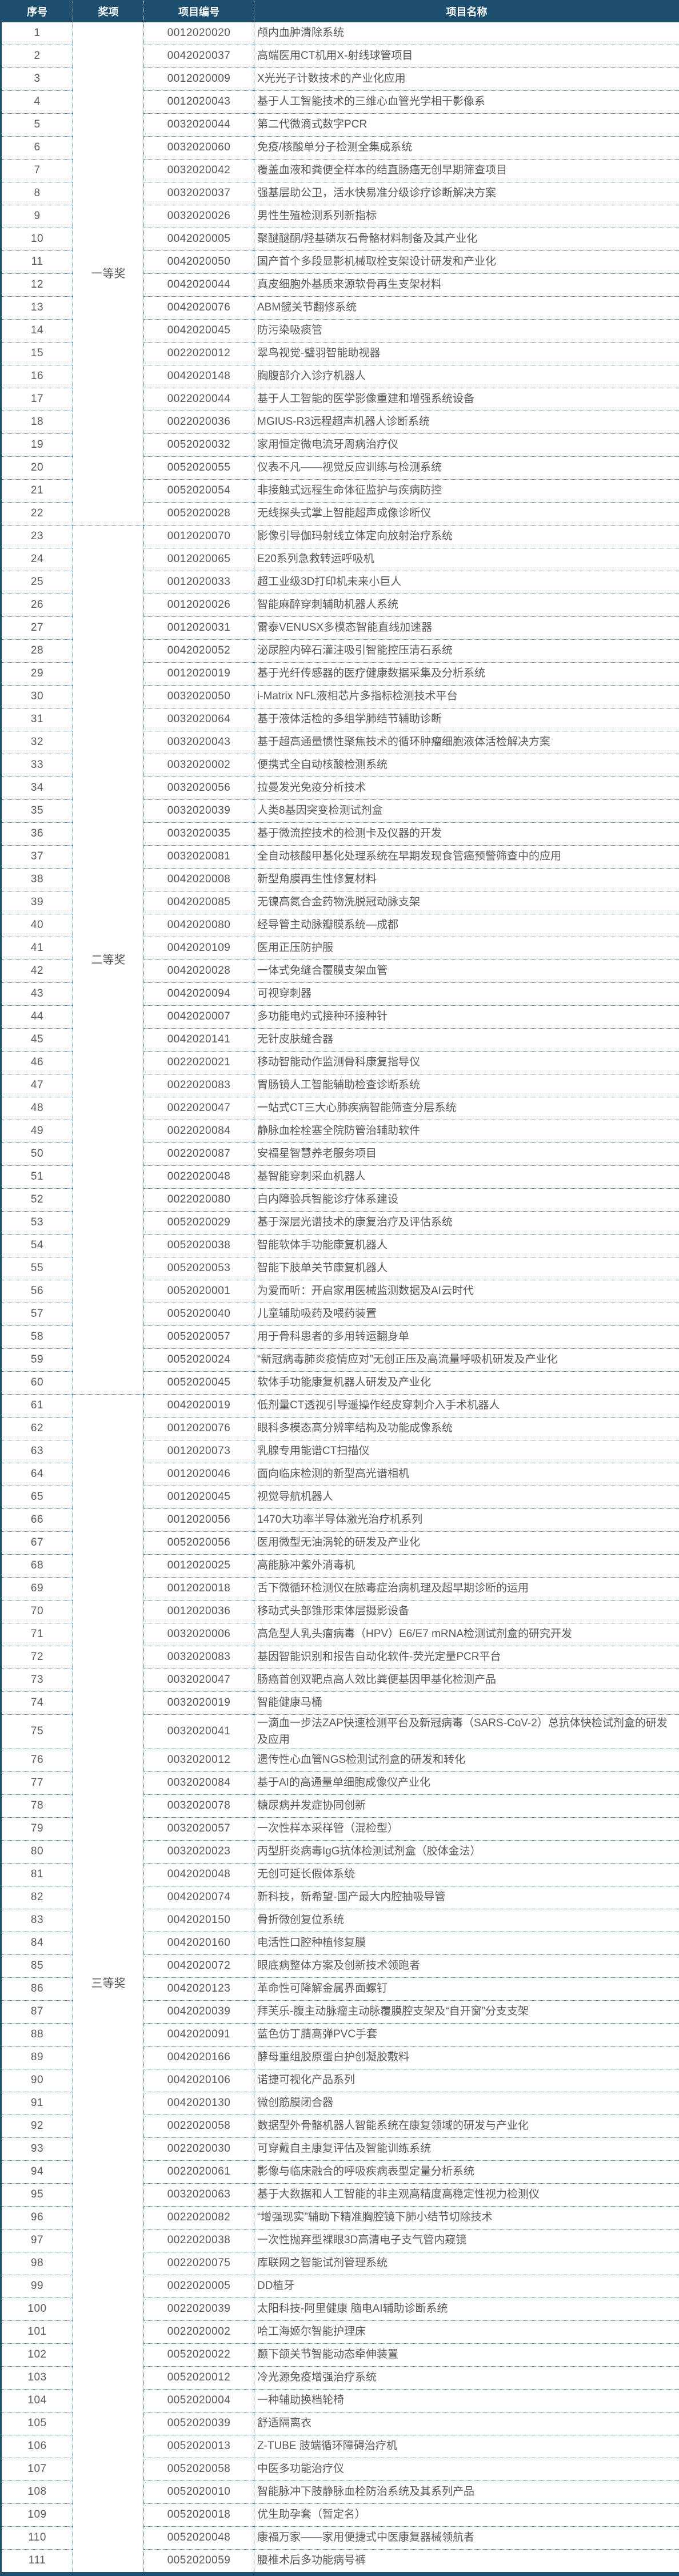  I want to click on code-cell: 0052020053, so click(199, 1269).